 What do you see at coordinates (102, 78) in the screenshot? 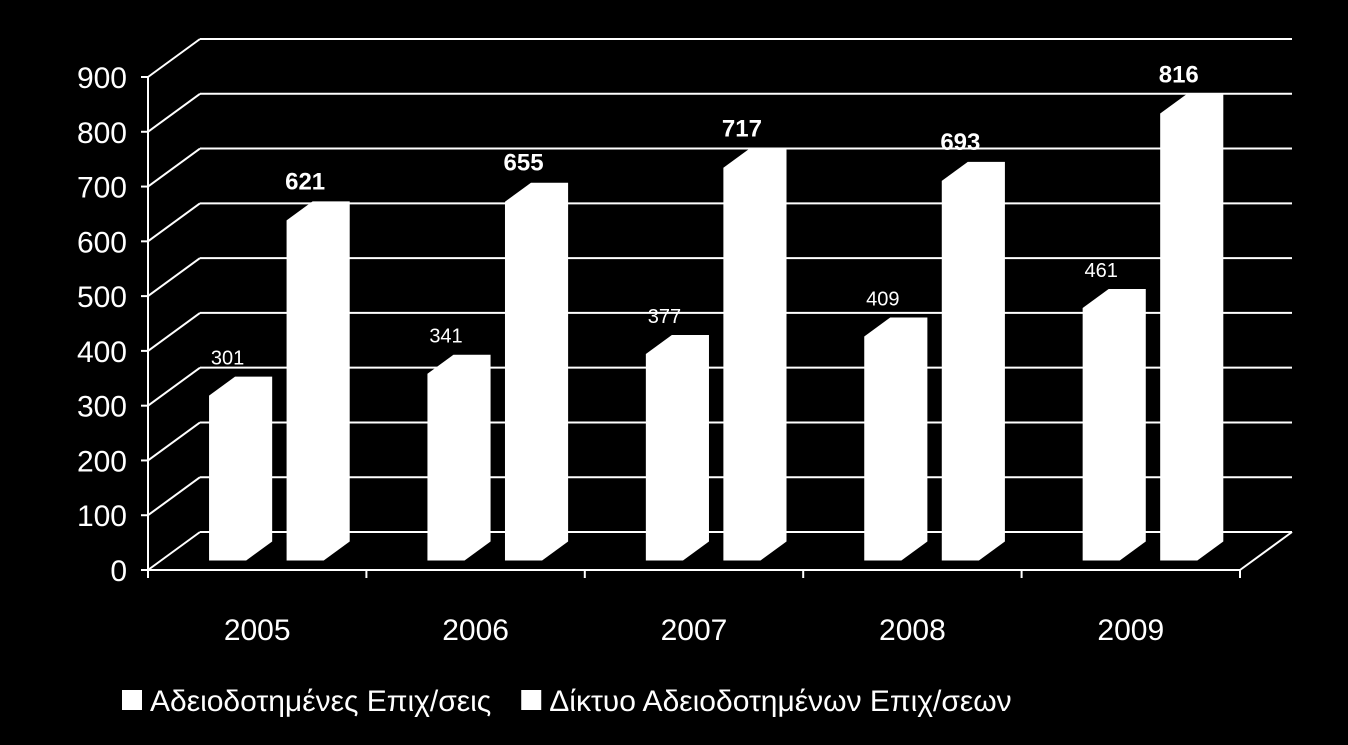
I see `y-tick-label: 900` at bounding box center [102, 78].